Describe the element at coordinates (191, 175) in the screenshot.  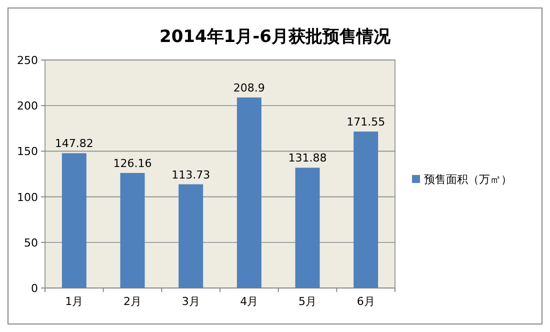
I see `data-label: 113.73` at that location.